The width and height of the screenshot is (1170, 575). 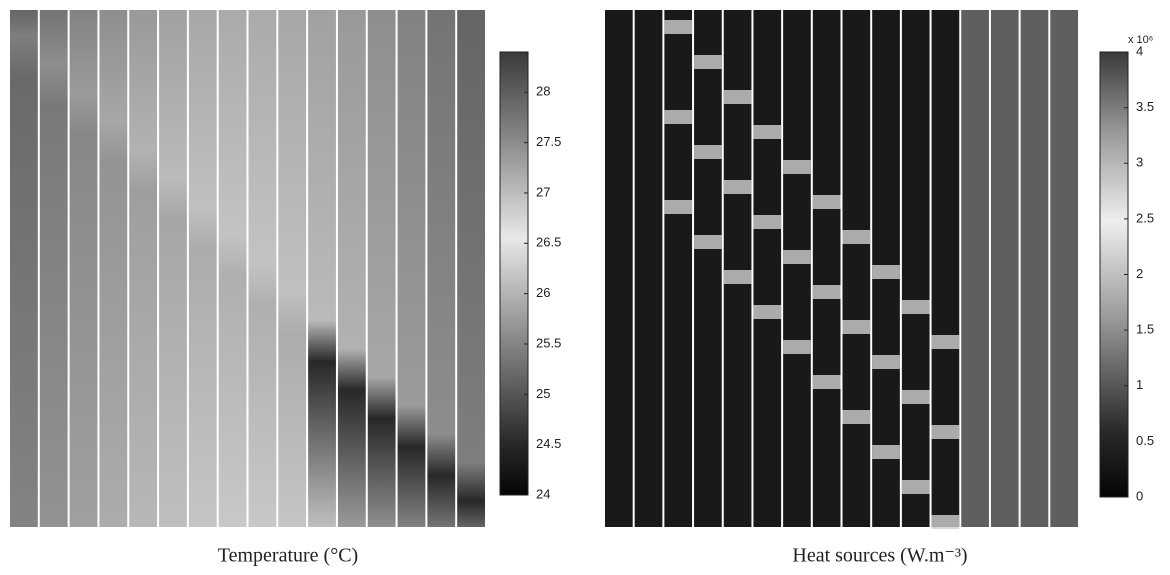 I want to click on colorbar-tick-label: 28, so click(x=543, y=91).